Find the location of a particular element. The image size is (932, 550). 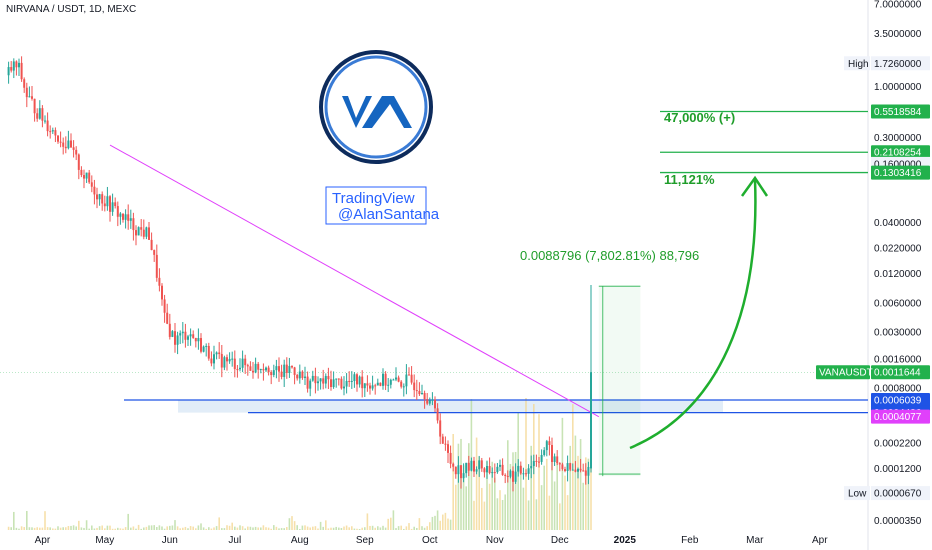

price-axis is located at coordinates (900, 275).